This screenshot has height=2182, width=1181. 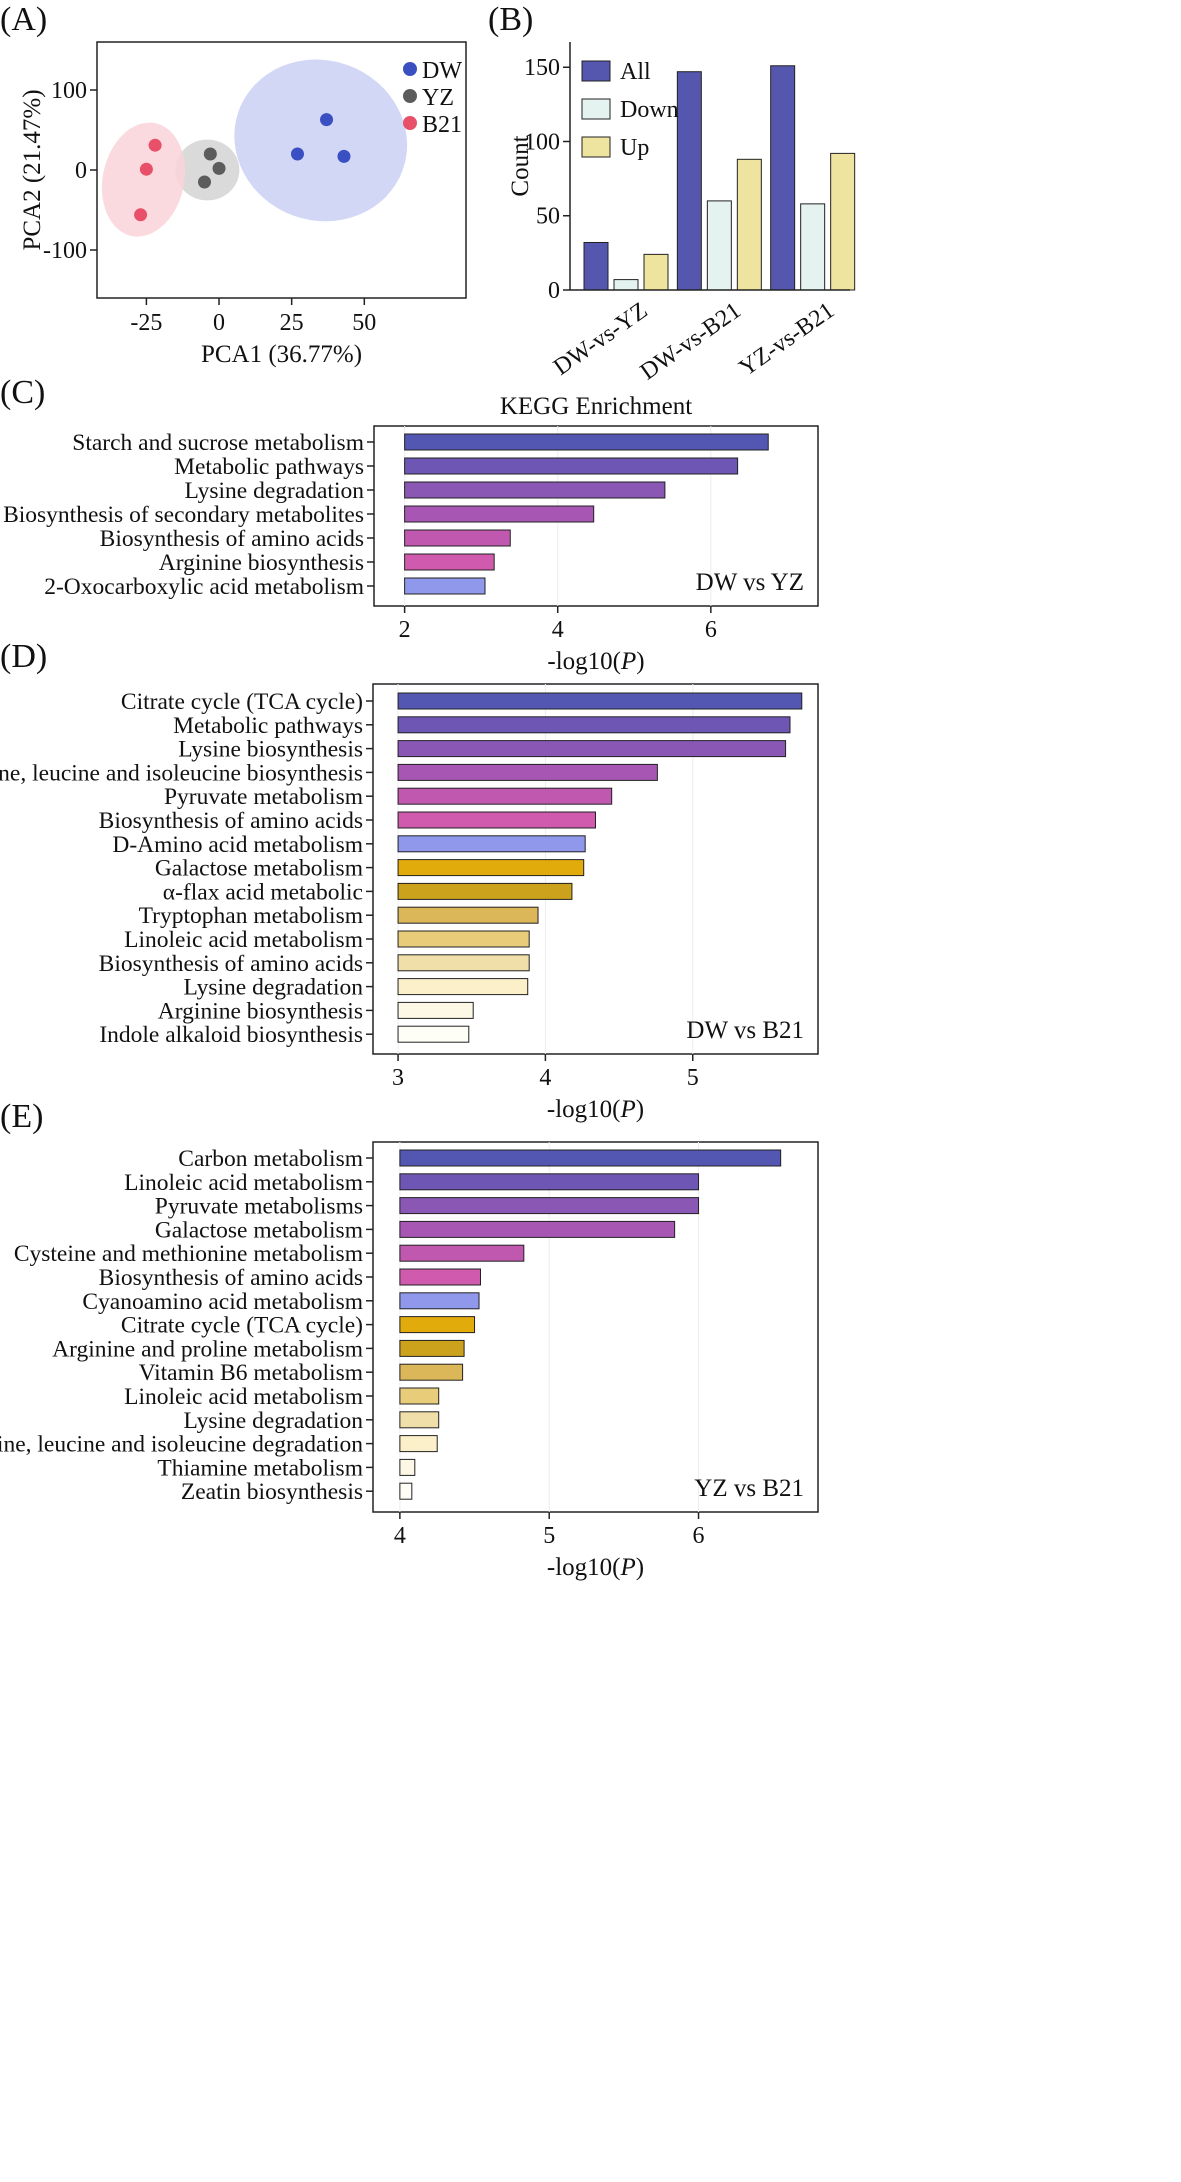 What do you see at coordinates (21, 1116) in the screenshot?
I see `panel-e-label: (E)` at bounding box center [21, 1116].